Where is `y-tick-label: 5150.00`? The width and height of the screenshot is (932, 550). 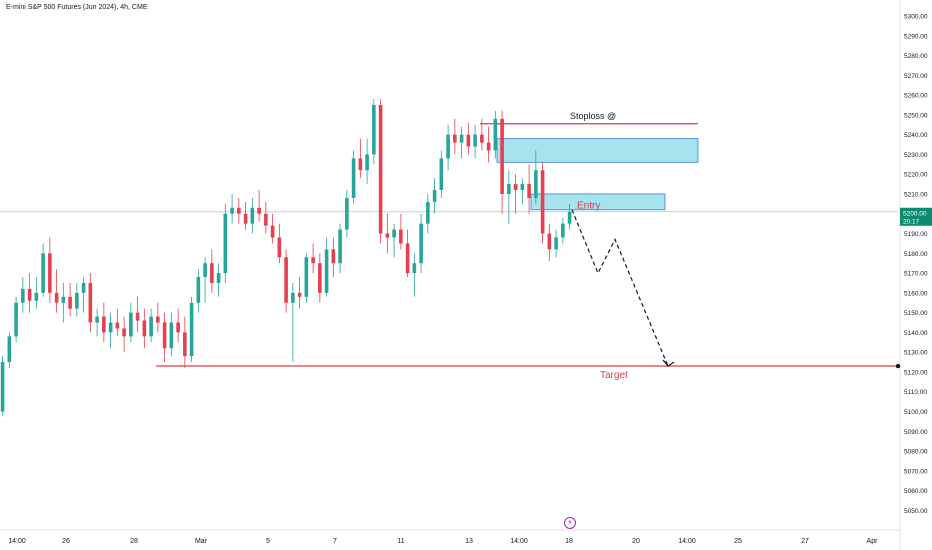
y-tick-label: 5150.00 is located at coordinates (916, 313).